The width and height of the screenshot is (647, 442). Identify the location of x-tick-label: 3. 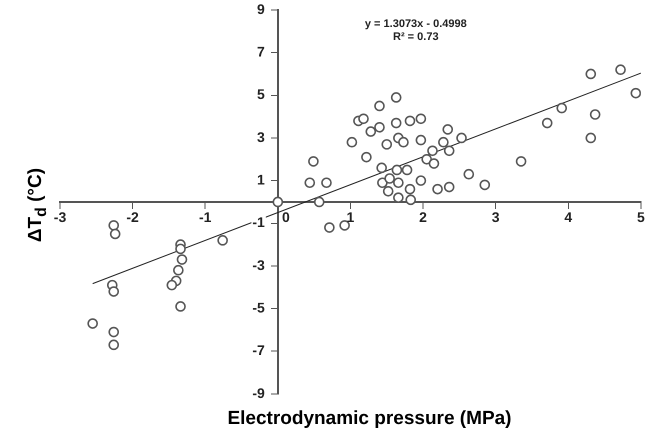
(496, 216).